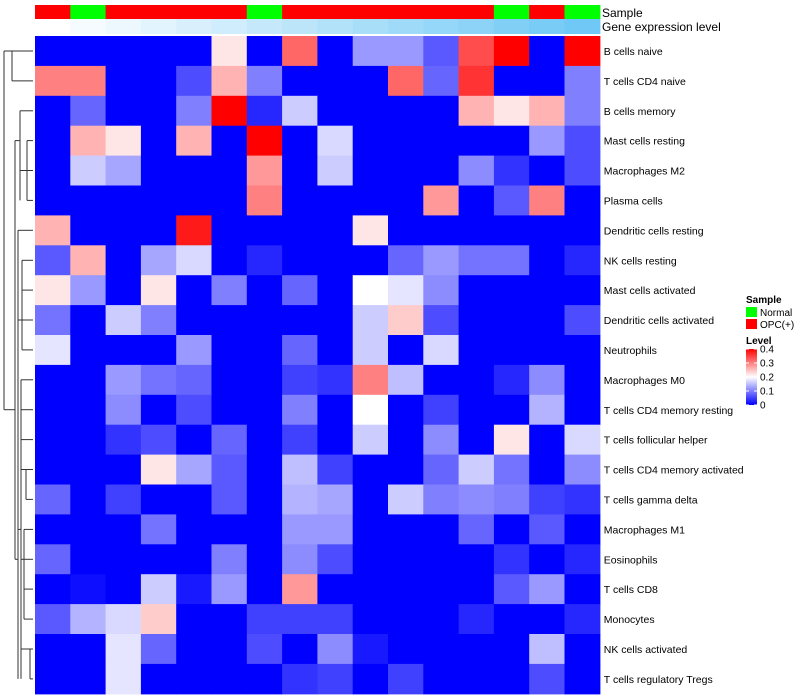 This screenshot has height=700, width=800. Describe the element at coordinates (763, 406) in the screenshot. I see `level-tick-label: 0` at that location.